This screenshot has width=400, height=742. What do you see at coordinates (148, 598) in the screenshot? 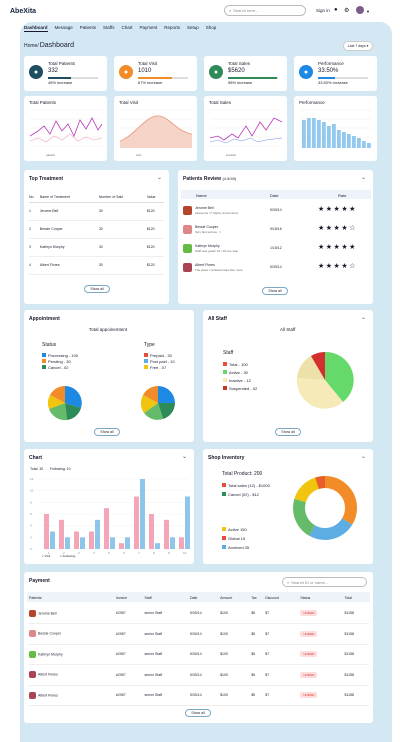
I see `payment-header: Staff` at bounding box center [148, 598].